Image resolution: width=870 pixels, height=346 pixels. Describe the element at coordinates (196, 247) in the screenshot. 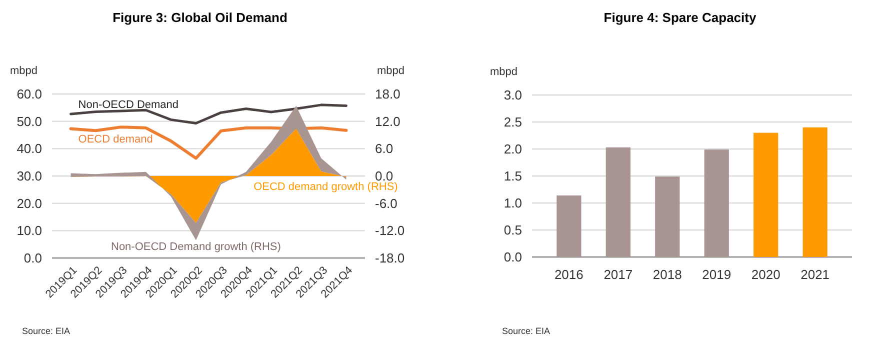

I see `series-label: Non-OECD Demand growth (RHS)` at that location.